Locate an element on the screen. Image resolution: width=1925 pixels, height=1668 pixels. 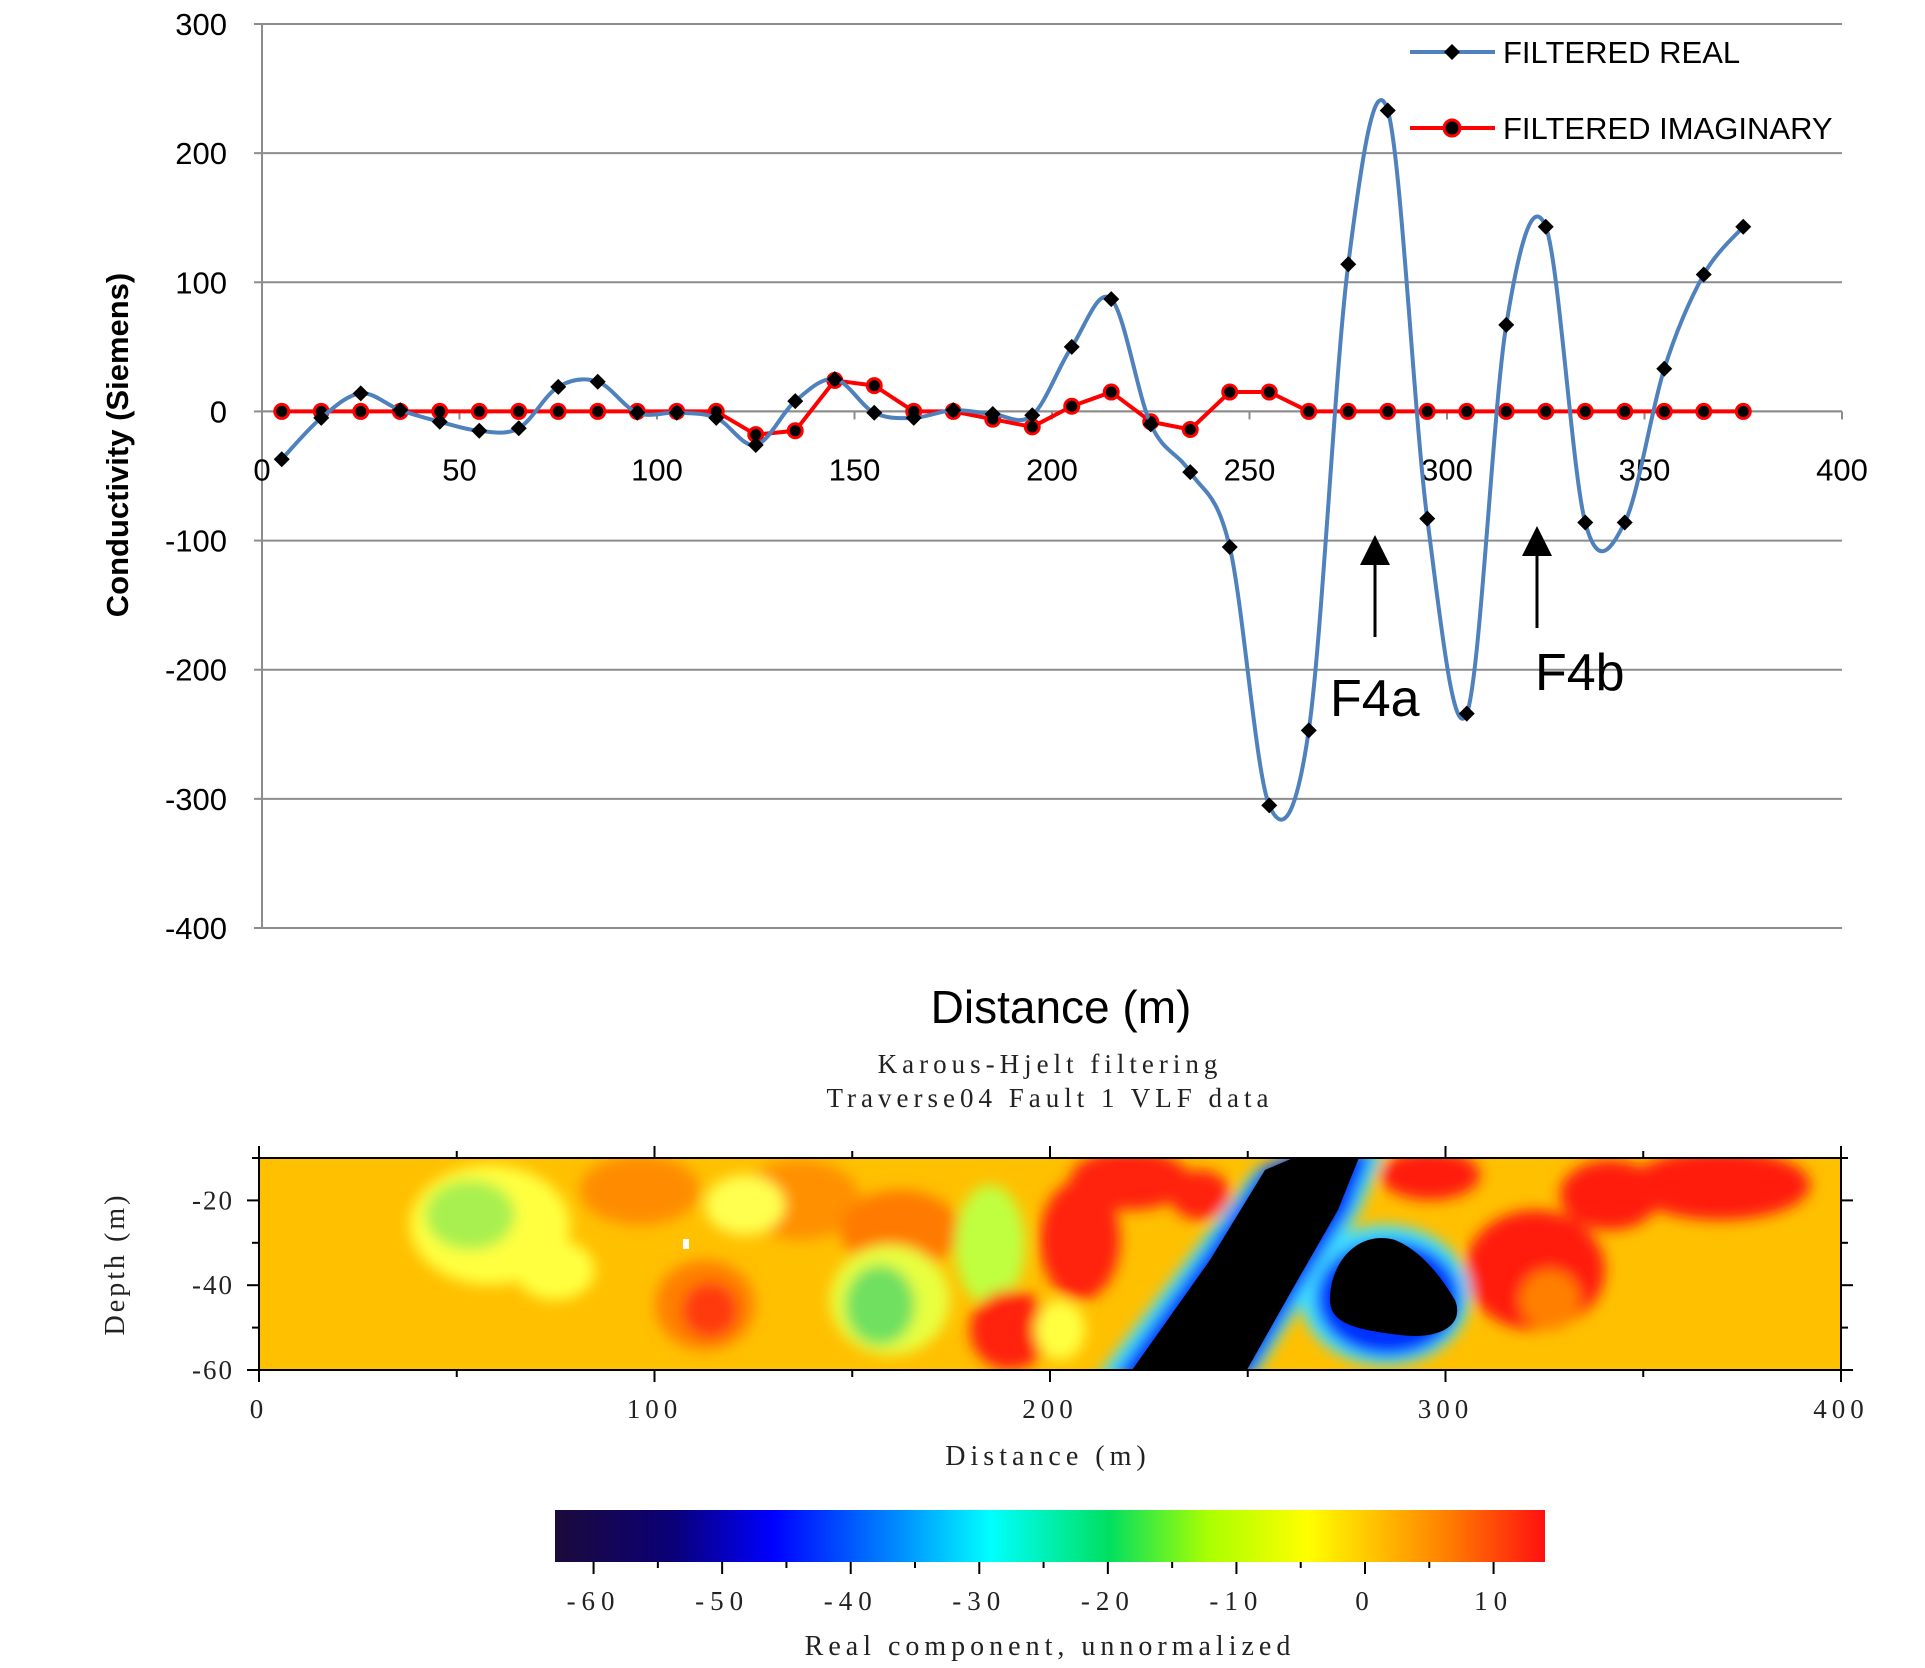
heatmap-x-tick-label: 300 is located at coordinates (1446, 1409).